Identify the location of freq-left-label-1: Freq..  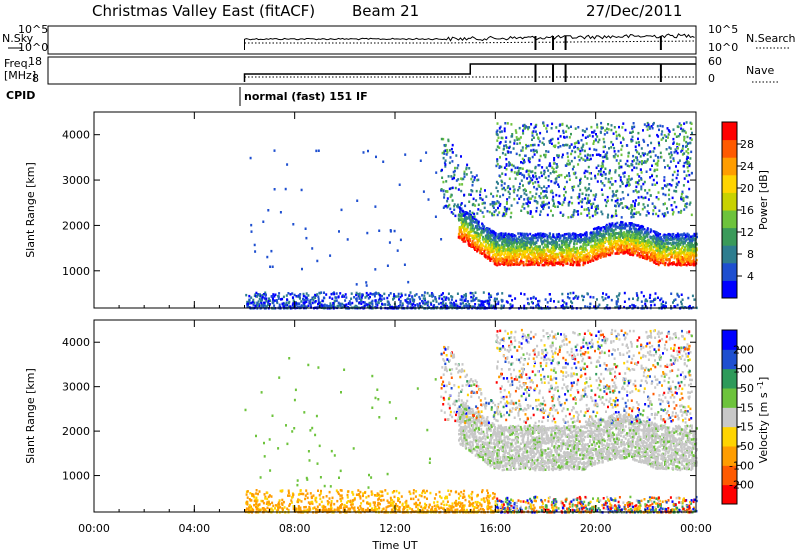
(17, 63).